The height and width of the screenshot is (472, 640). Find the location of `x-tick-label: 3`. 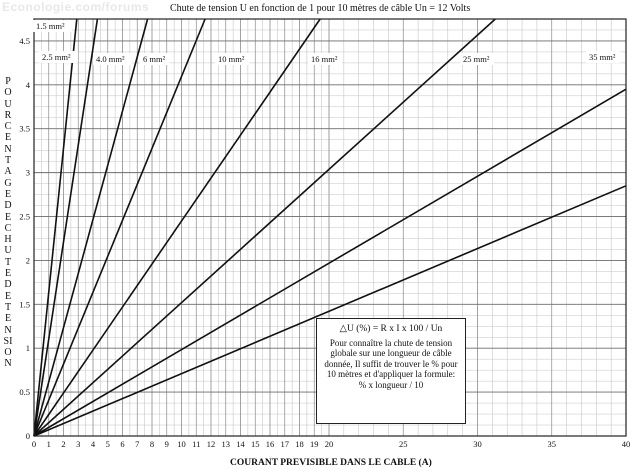

x-tick-label: 3 is located at coordinates (78, 444).